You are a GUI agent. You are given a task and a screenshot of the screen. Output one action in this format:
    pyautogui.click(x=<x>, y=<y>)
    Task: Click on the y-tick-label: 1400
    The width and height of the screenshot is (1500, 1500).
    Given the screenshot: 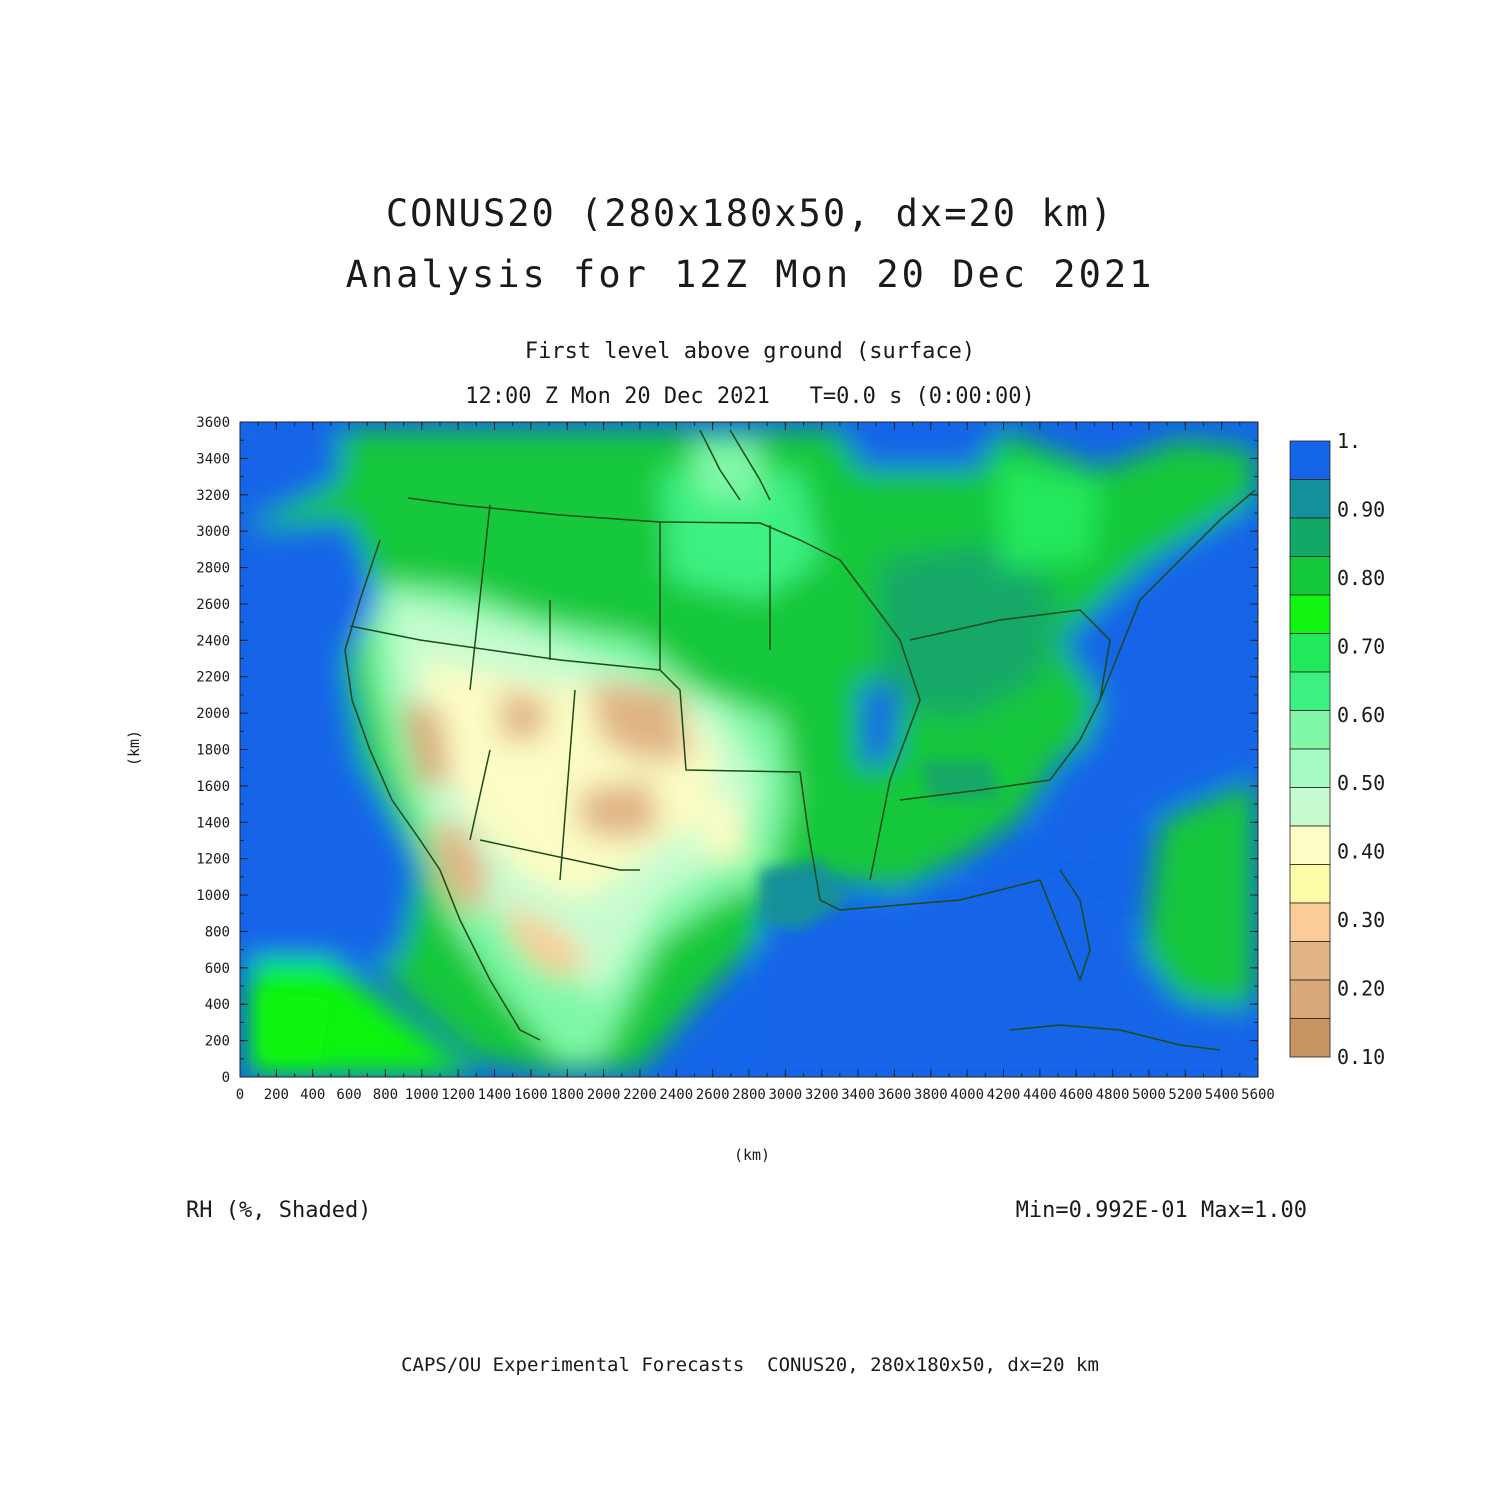 What is the action you would take?
    pyautogui.click(x=213, y=823)
    